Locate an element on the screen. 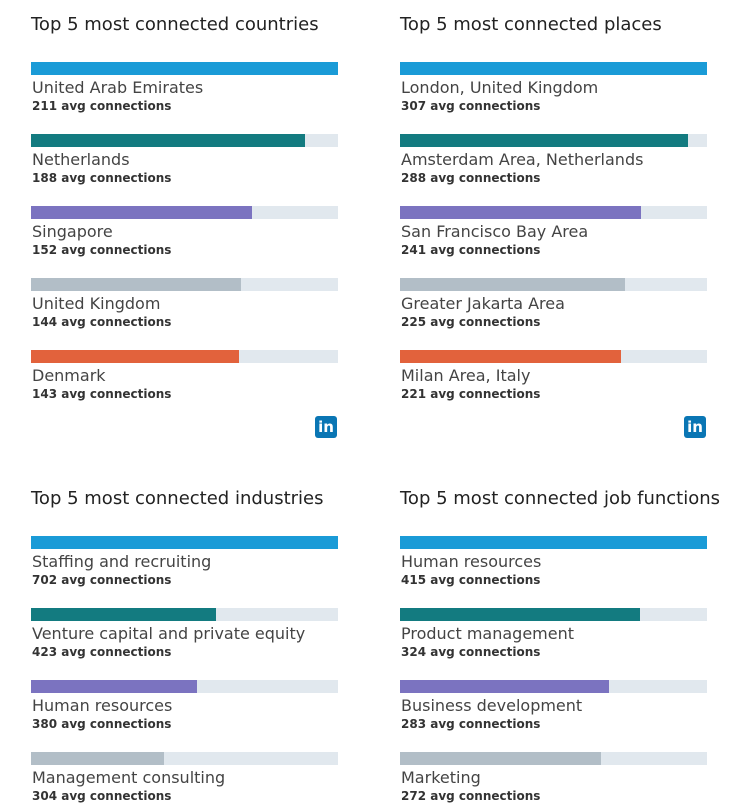 The width and height of the screenshot is (740, 810). chart-title: Top 5 most connected industries is located at coordinates (177, 498).